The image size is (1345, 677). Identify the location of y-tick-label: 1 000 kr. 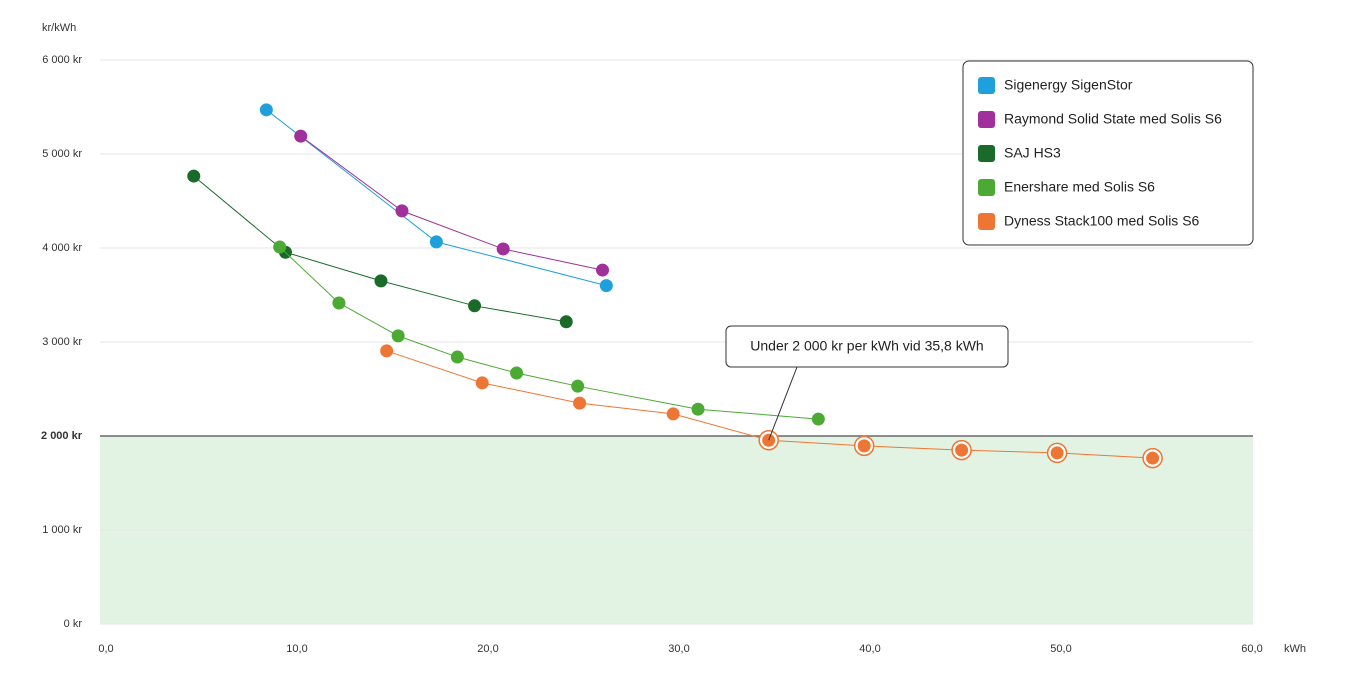
(62, 530).